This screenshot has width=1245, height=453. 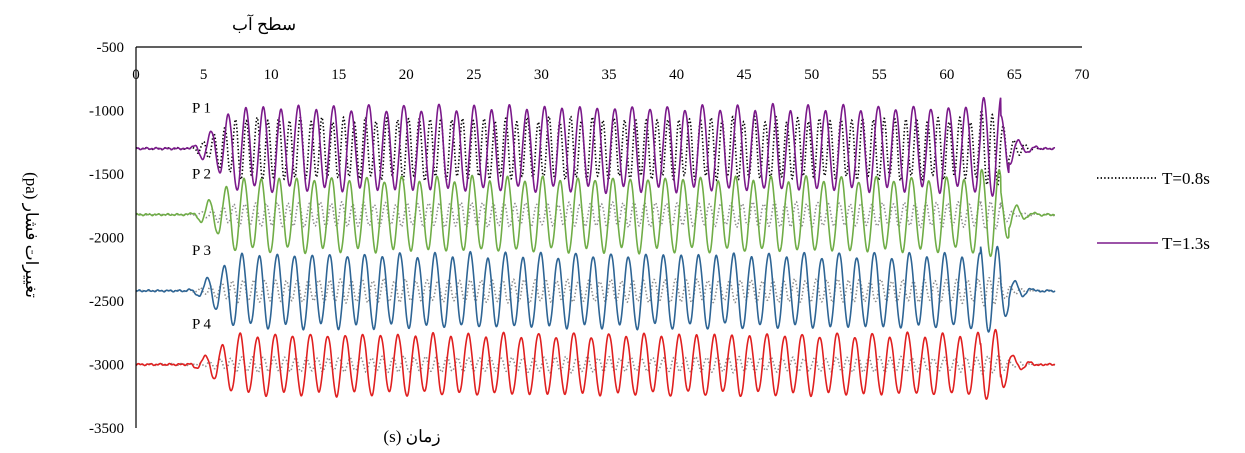 What do you see at coordinates (676, 75) in the screenshot?
I see `x-tick-label: 40` at bounding box center [676, 75].